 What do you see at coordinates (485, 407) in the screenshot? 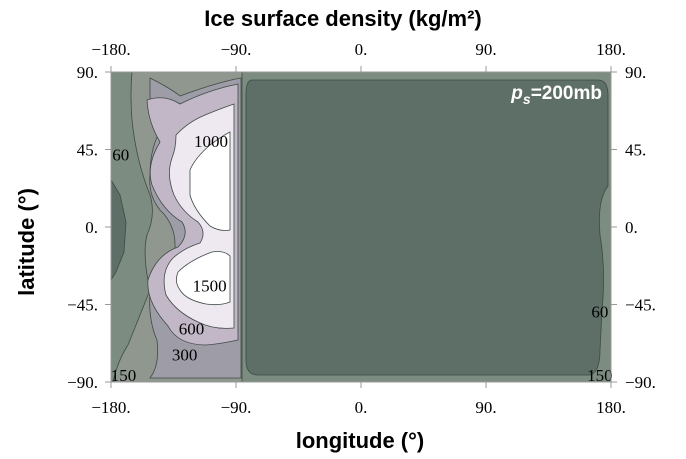
I see `x-tick-label-bottom: 90.` at bounding box center [485, 407].